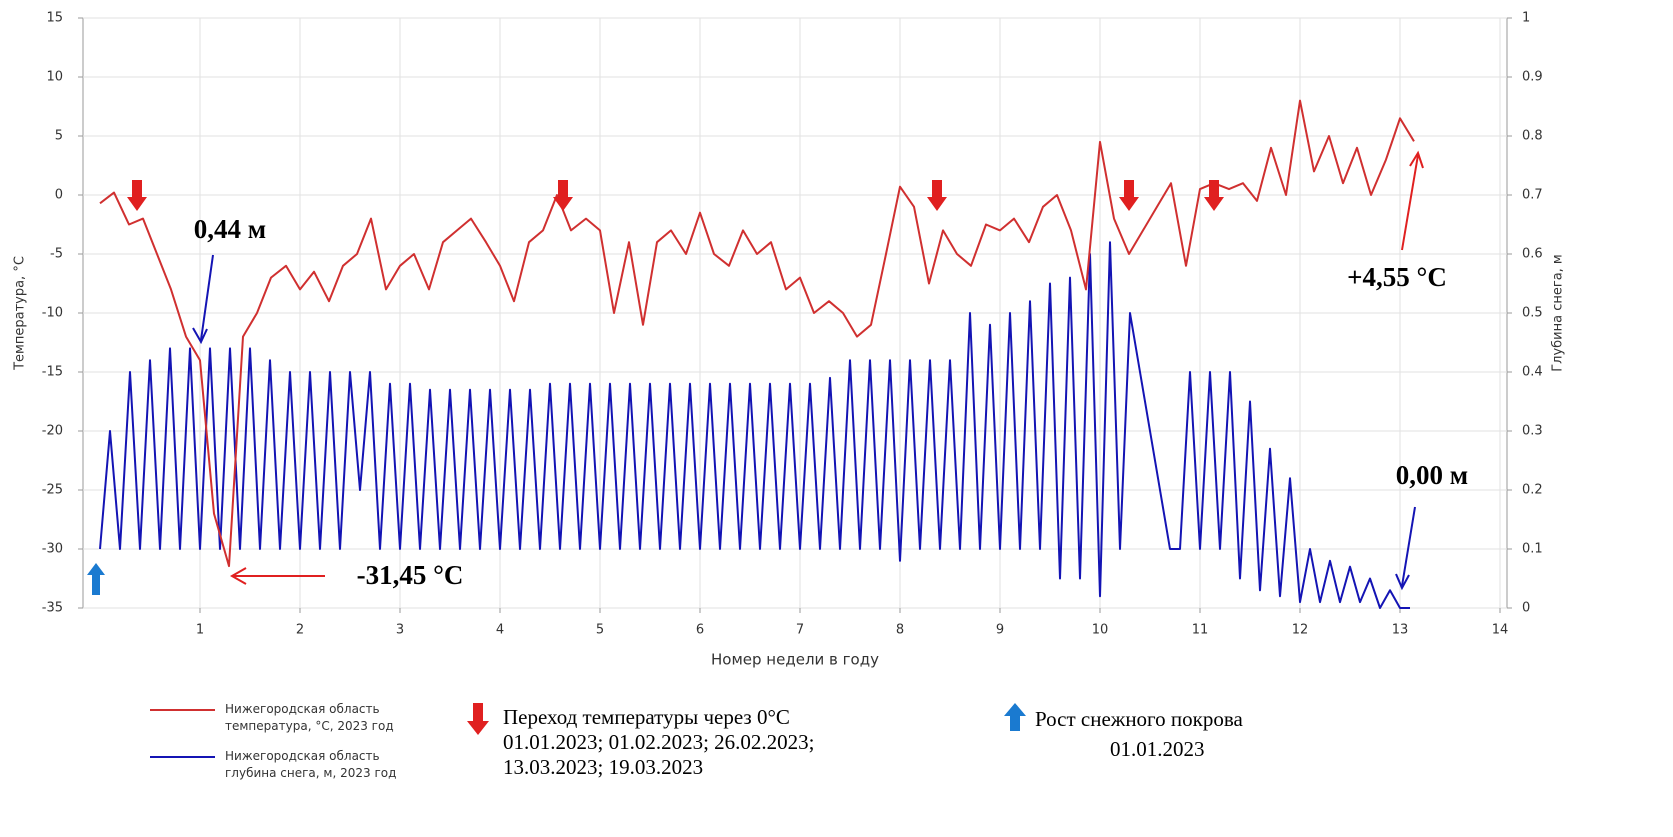 The height and width of the screenshot is (837, 1673). What do you see at coordinates (56, 254) in the screenshot?
I see `y-tick-label: -5` at bounding box center [56, 254].